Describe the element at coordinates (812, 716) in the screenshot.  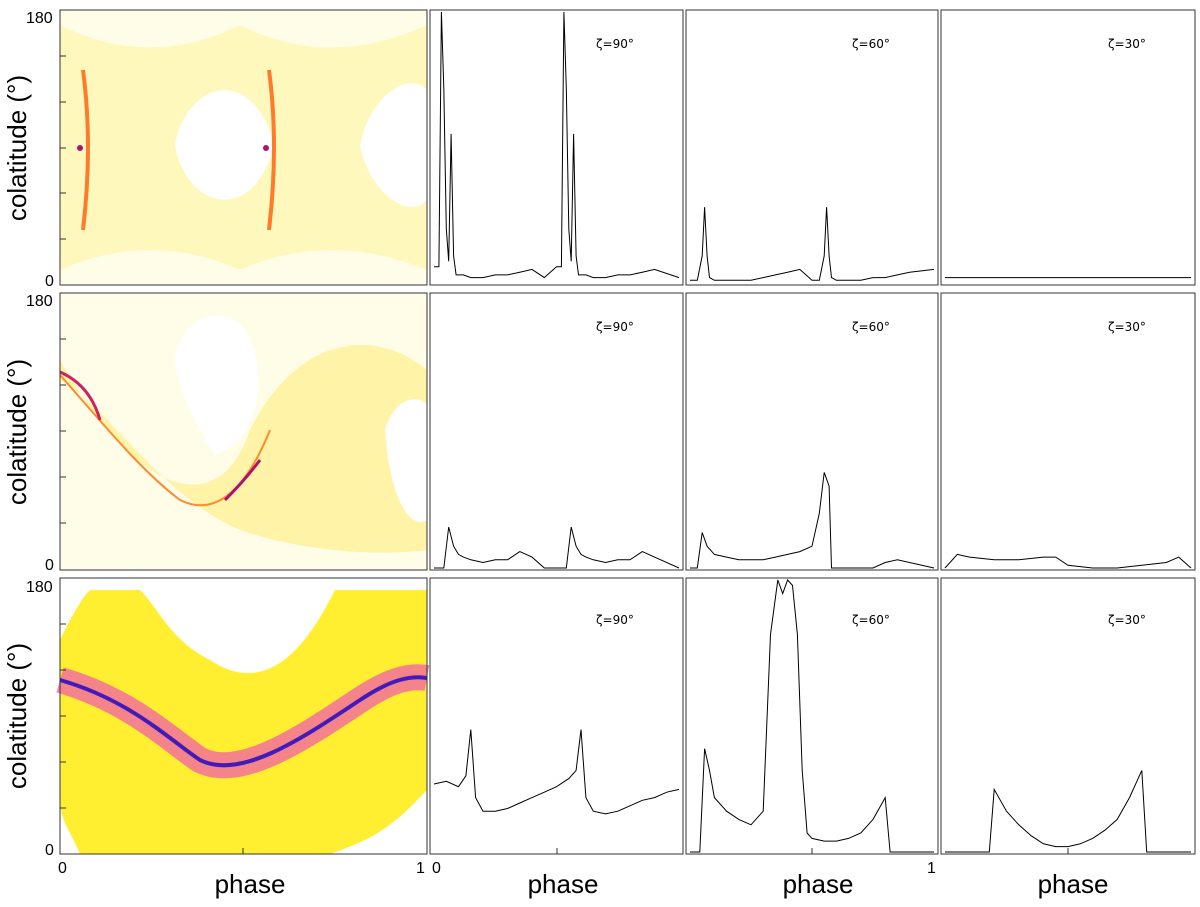
I see `light-curve-row3-col3` at that location.